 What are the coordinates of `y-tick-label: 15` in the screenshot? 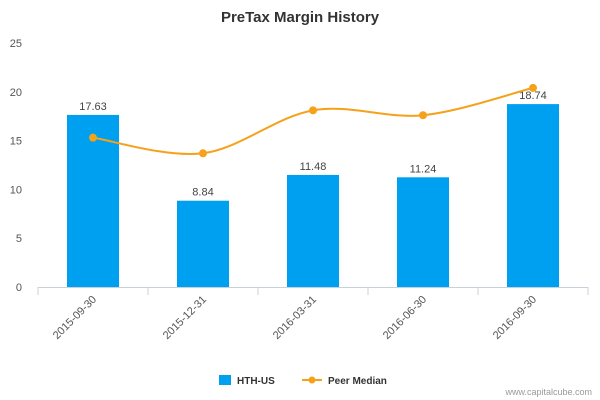 It's located at (16, 142).